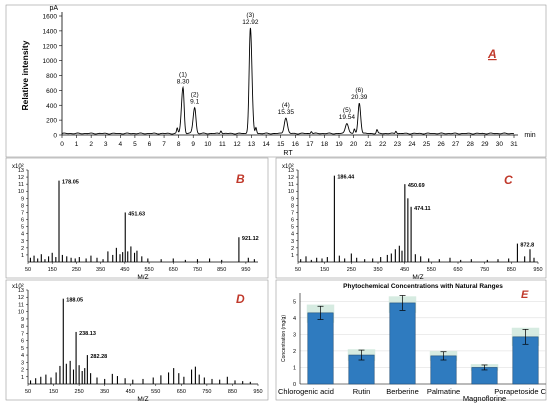 The height and width of the screenshot is (404, 550). What do you see at coordinates (50, 46) in the screenshot?
I see `panel-a-y-tick-label: 1200` at bounding box center [50, 46].